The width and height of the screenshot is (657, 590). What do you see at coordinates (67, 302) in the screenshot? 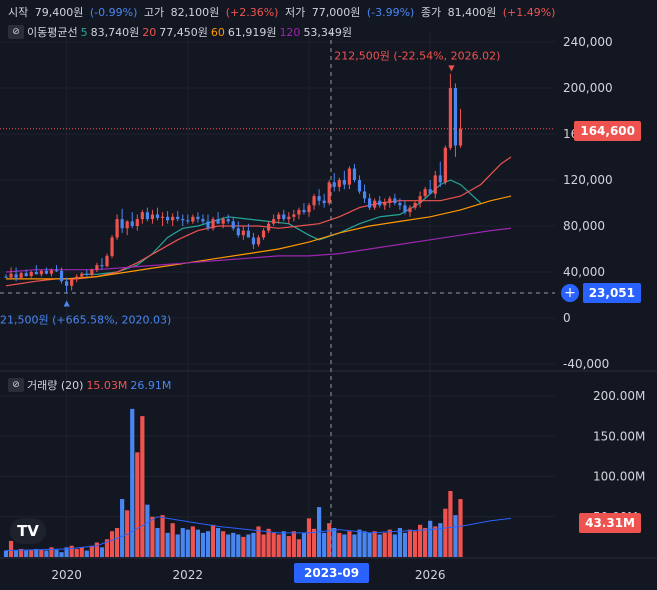
I see `low-marker-icon: ▲` at bounding box center [67, 302].